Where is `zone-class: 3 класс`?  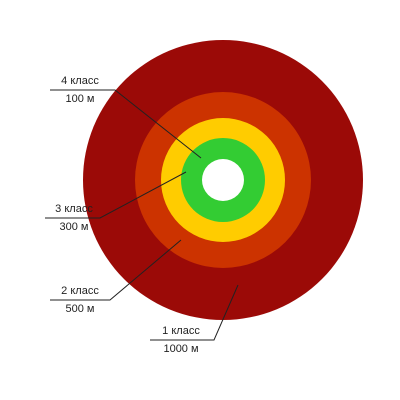
zone-class: 3 класс is located at coordinates (74, 209).